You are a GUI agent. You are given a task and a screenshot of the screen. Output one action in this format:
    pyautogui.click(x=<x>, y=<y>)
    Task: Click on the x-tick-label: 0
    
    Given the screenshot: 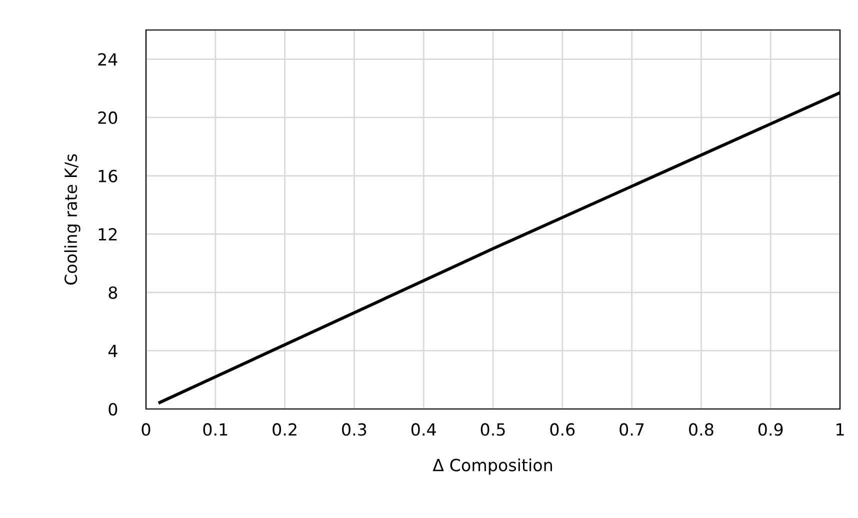 What is the action you would take?
    pyautogui.click(x=146, y=429)
    